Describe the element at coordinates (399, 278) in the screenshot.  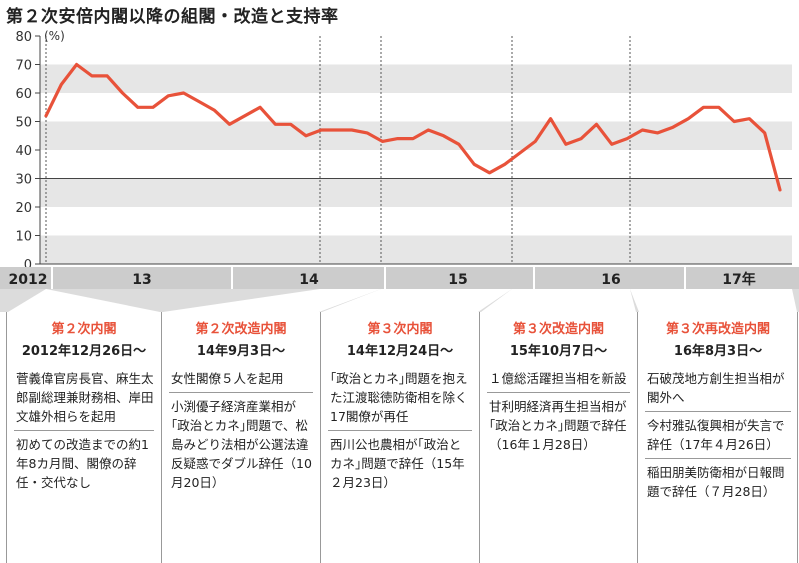
I see `x-axis-bar` at that location.